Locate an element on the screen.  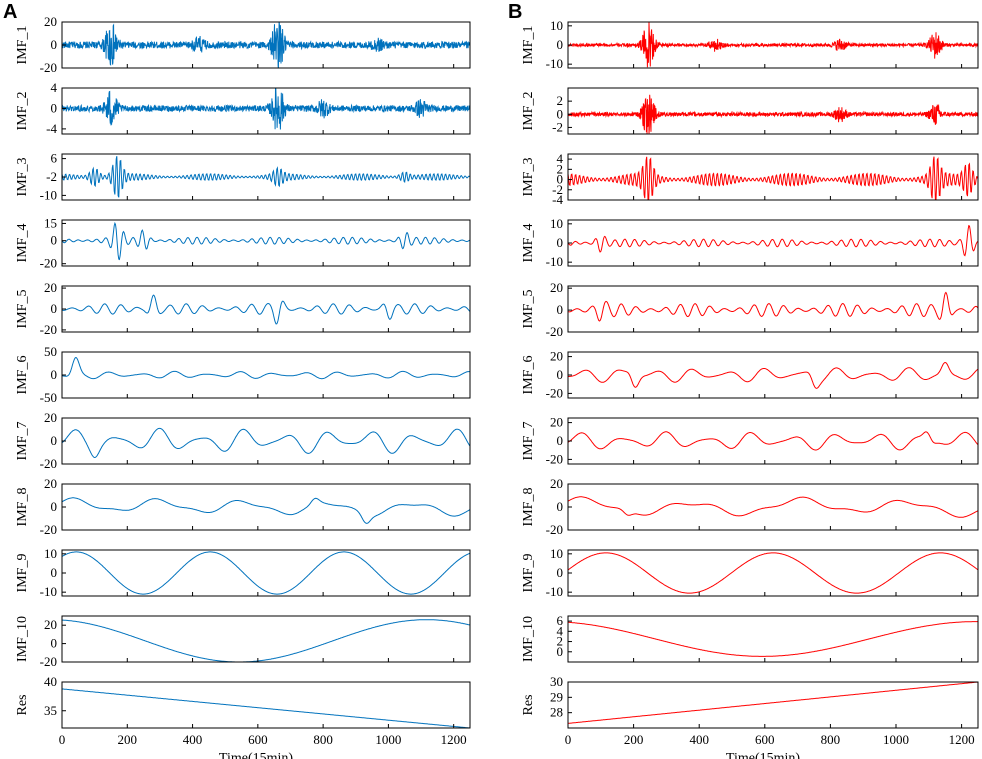
series-name-label: IMF_7 is located at coordinates (22, 441).